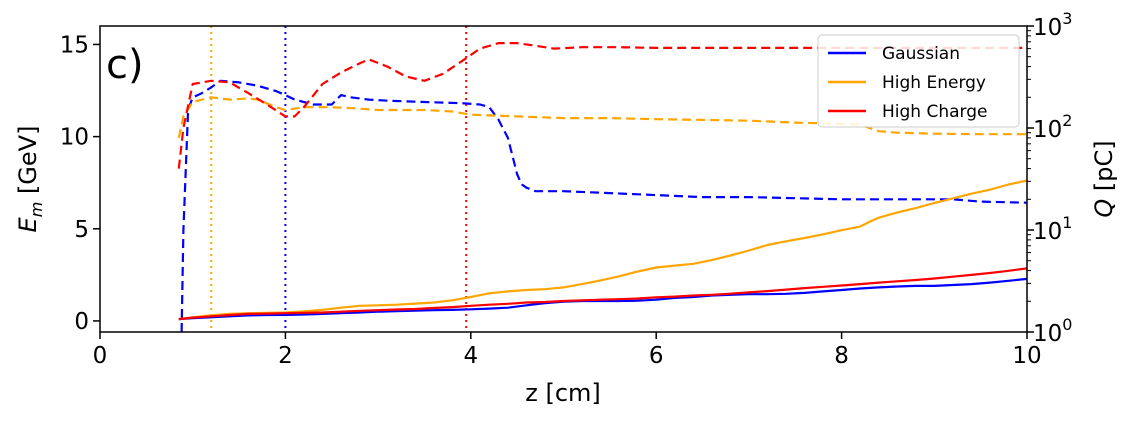  I want to click on y-axis-right-label: Q [pC], so click(1104, 178).